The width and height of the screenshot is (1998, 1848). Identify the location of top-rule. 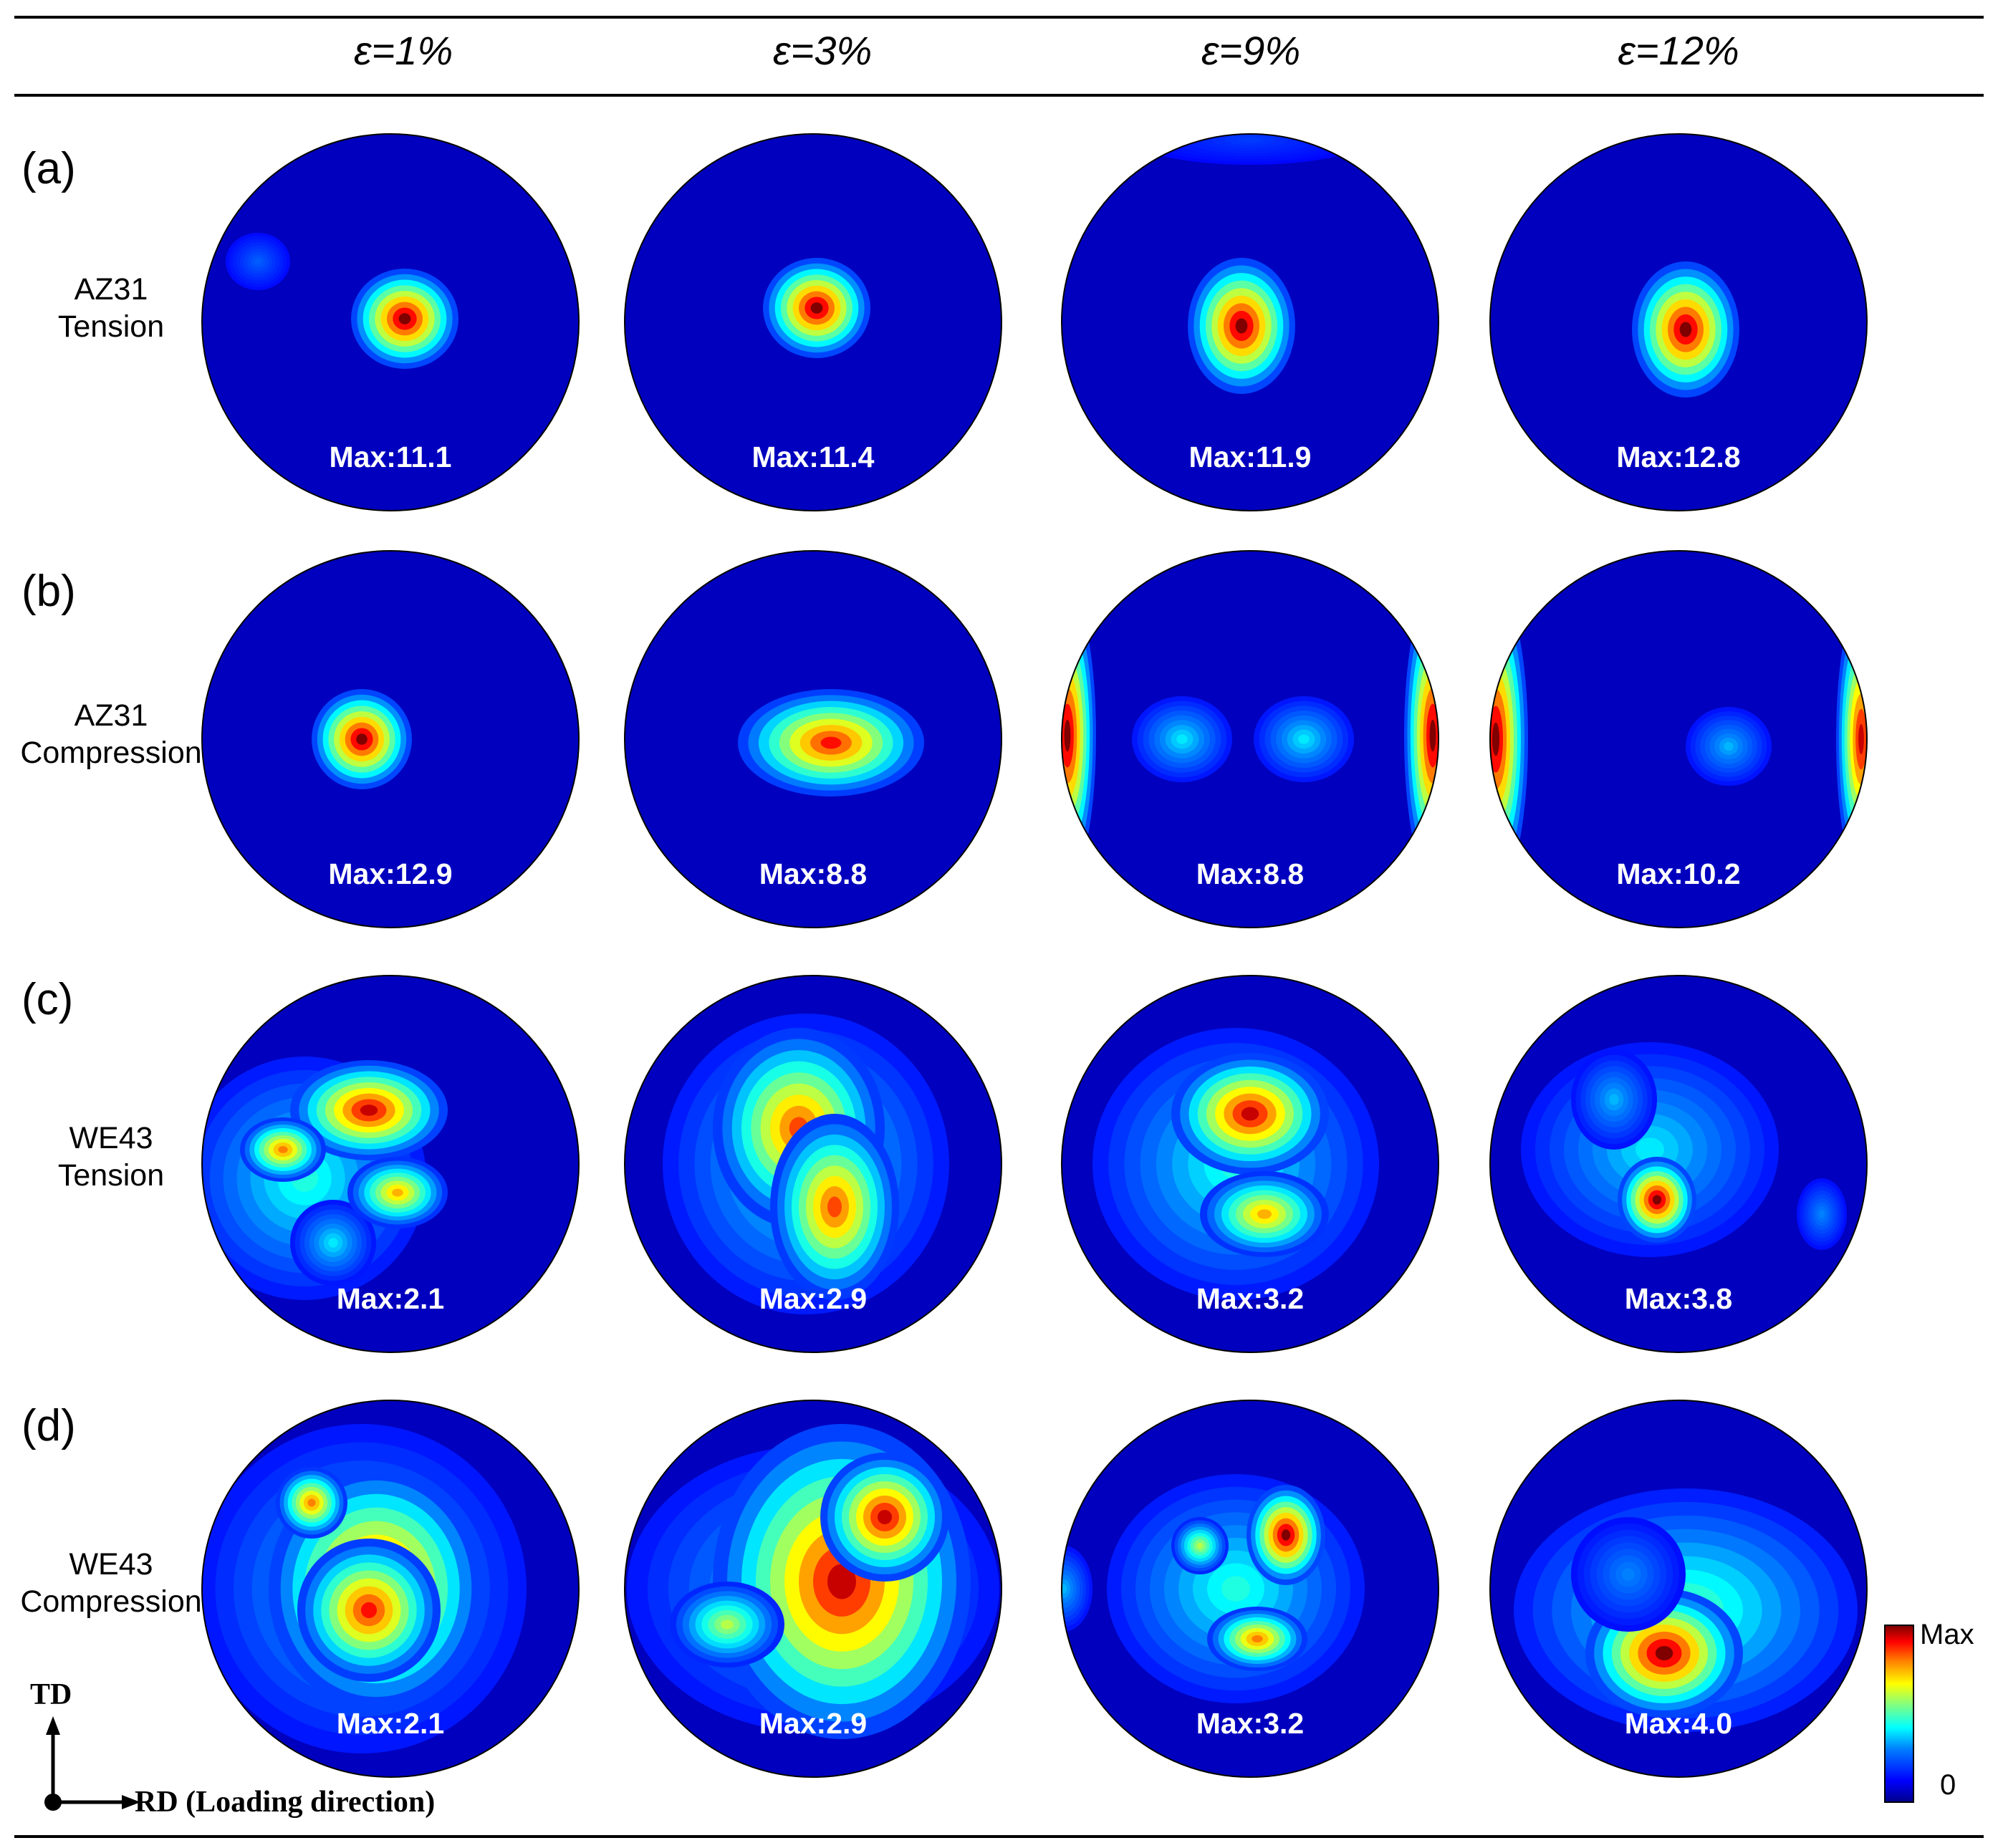
(999, 17).